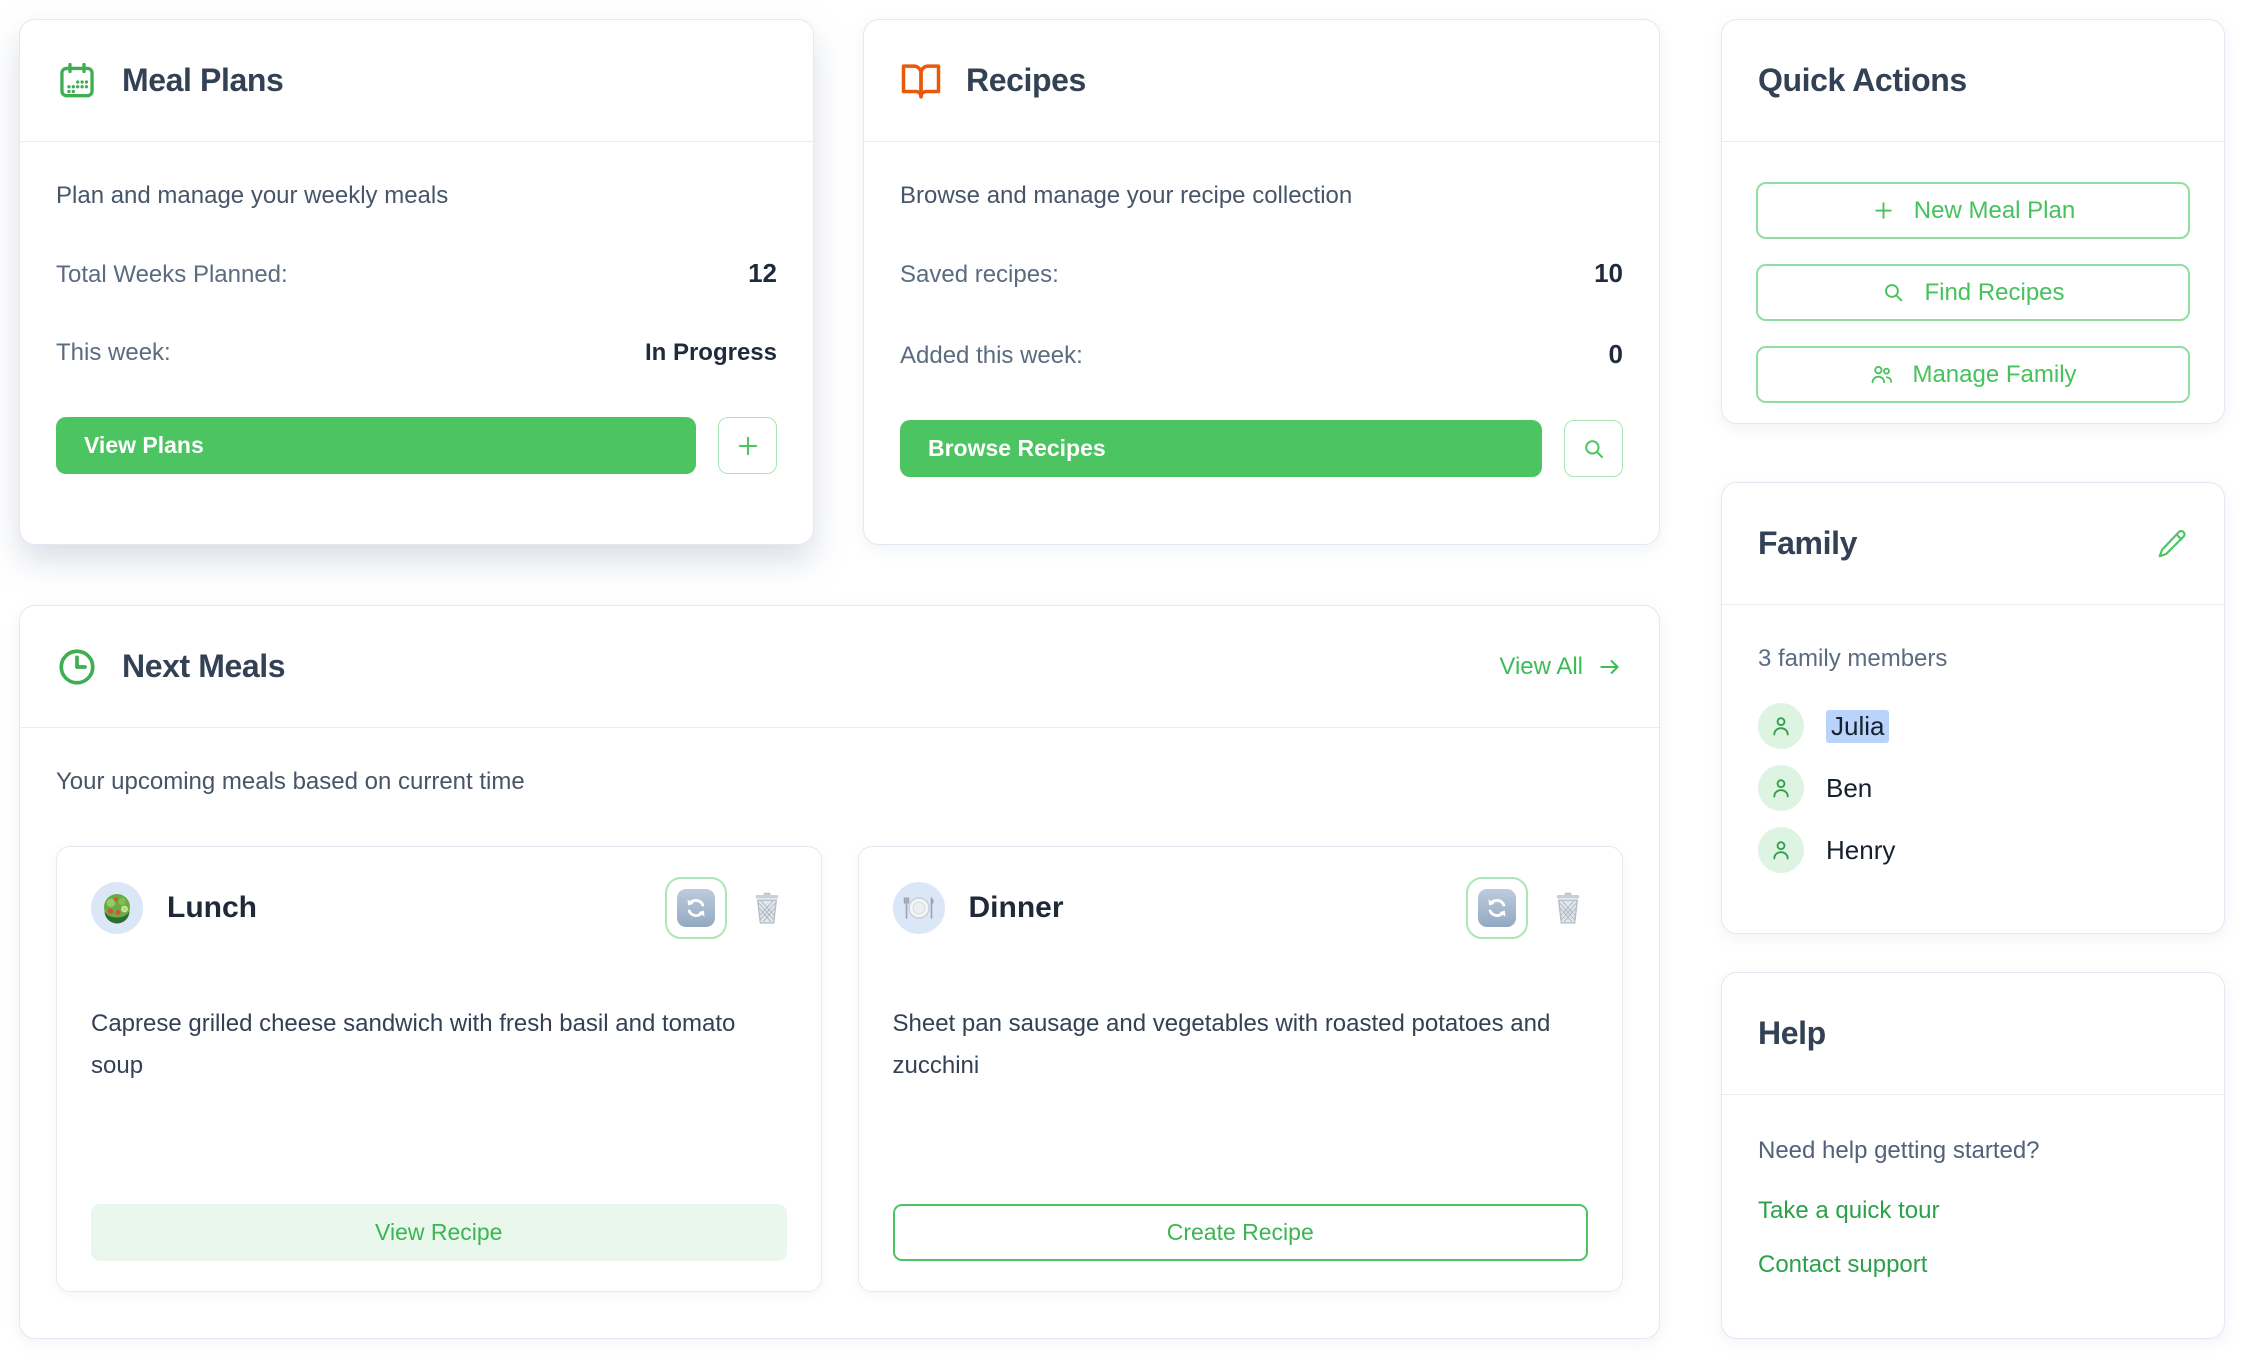 Image resolution: width=2254 pixels, height=1368 pixels. Describe the element at coordinates (439, 908) in the screenshot. I see `lunch-header: Lunch` at that location.